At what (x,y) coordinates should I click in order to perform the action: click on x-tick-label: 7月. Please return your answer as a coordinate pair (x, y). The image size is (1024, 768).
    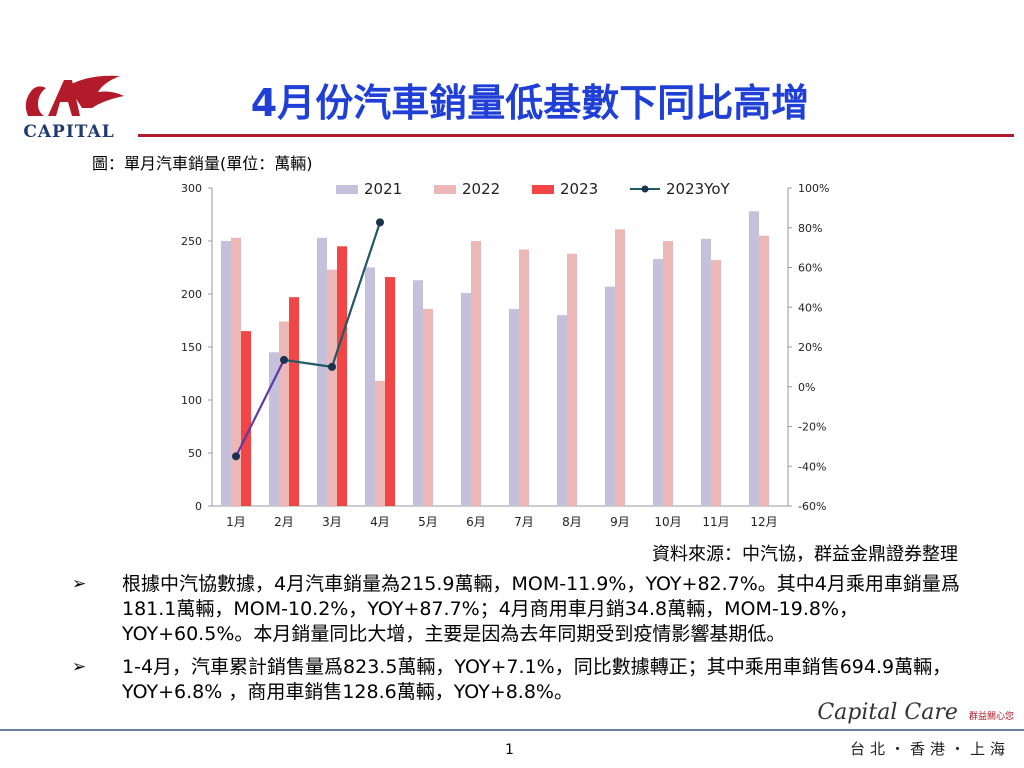
    Looking at the image, I should click on (524, 522).